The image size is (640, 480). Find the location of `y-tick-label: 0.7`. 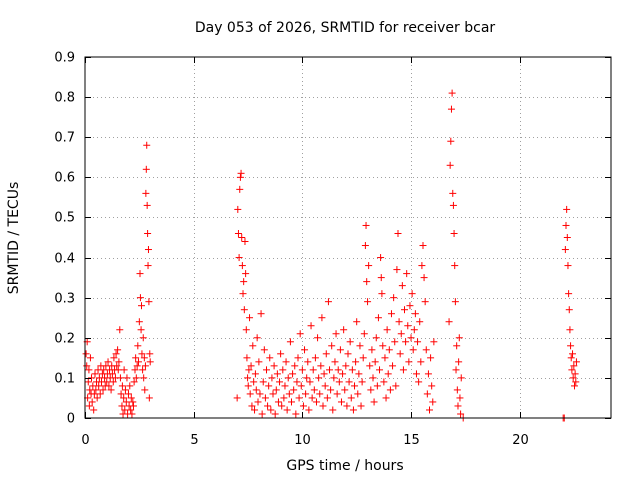

y-tick-label: 0.7 is located at coordinates (64, 138).